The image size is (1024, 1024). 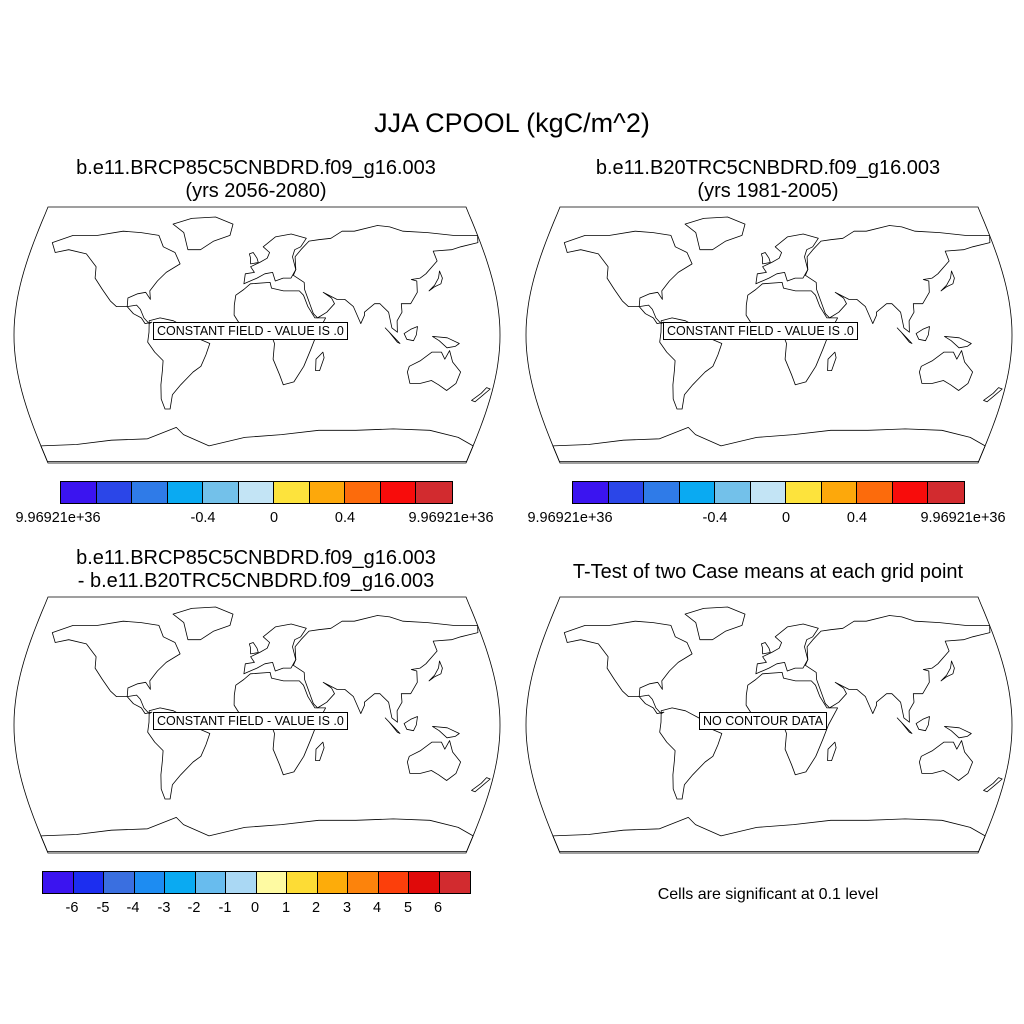 I want to click on colorbar-1-tick: 0, so click(x=274, y=518).